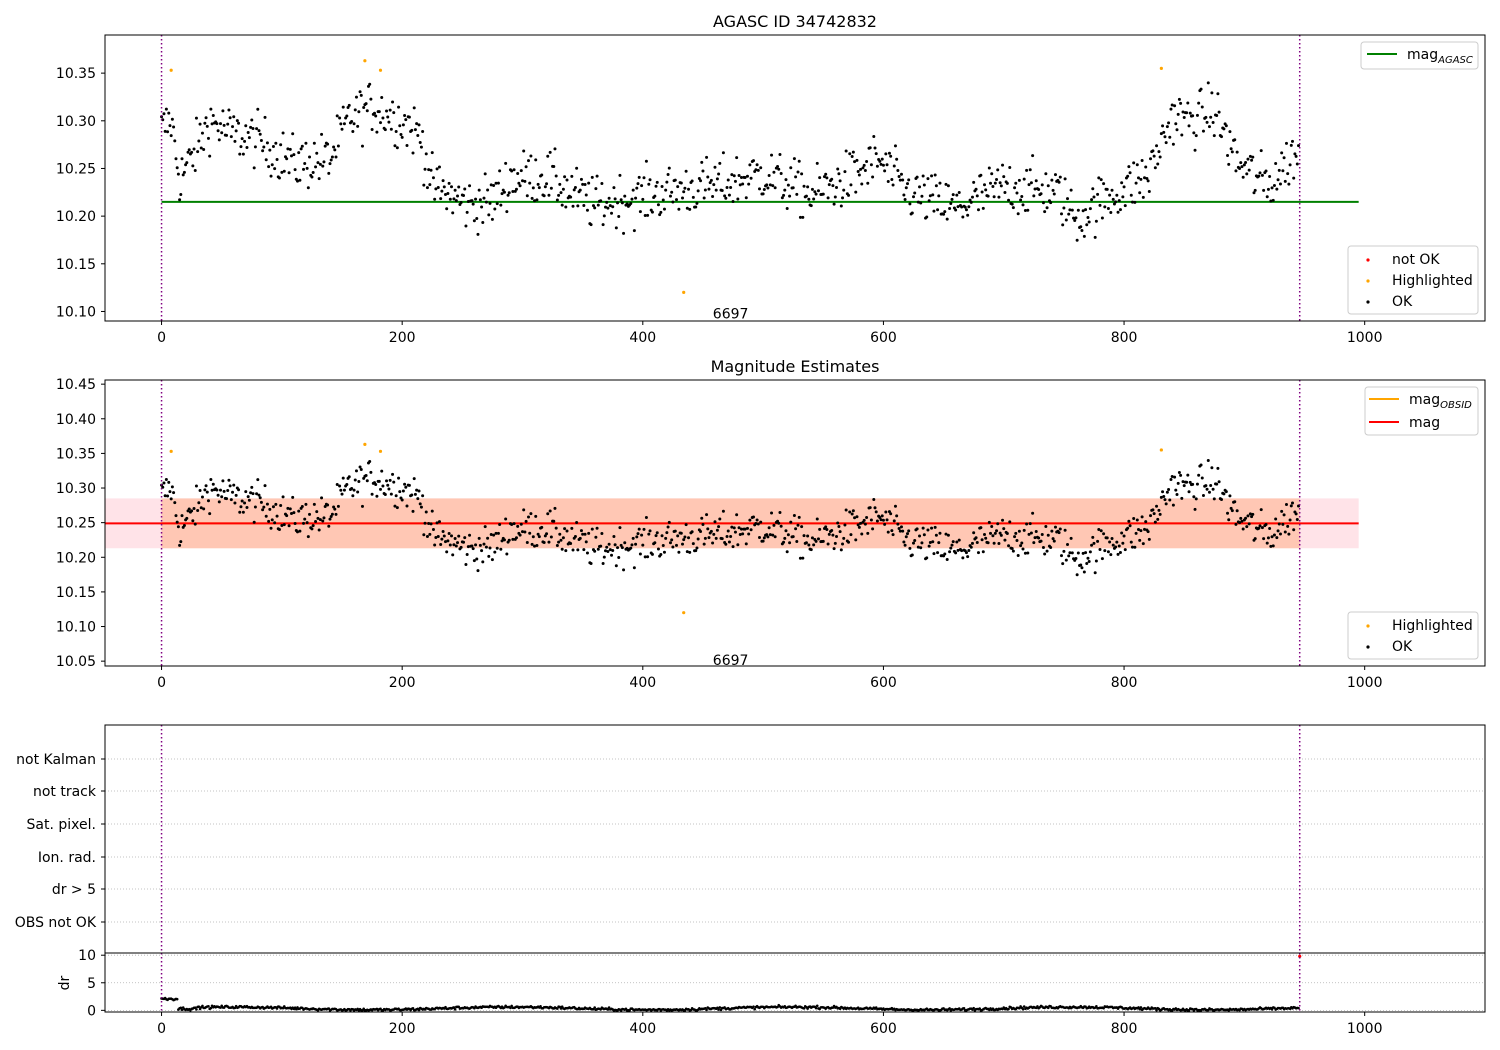  Describe the element at coordinates (402, 338) in the screenshot. I see `agasc-x-tick-label-1: 200` at that location.